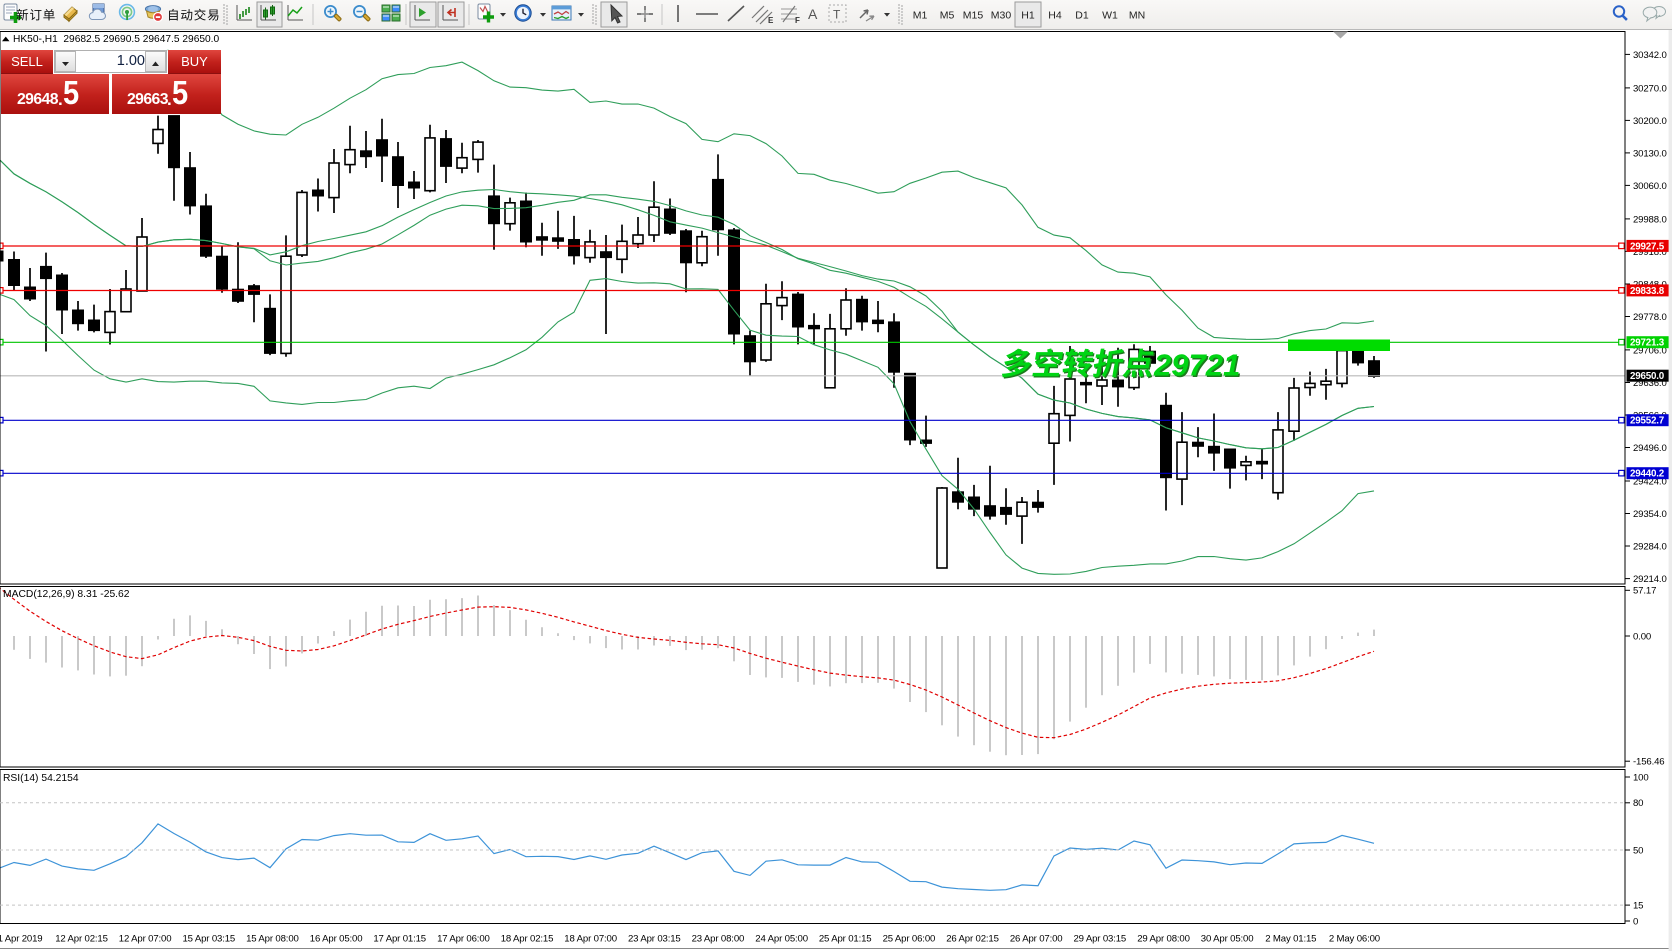 Image resolution: width=1672 pixels, height=951 pixels. What do you see at coordinates (1055, 16) in the screenshot?
I see `svg-text: H4` at bounding box center [1055, 16].